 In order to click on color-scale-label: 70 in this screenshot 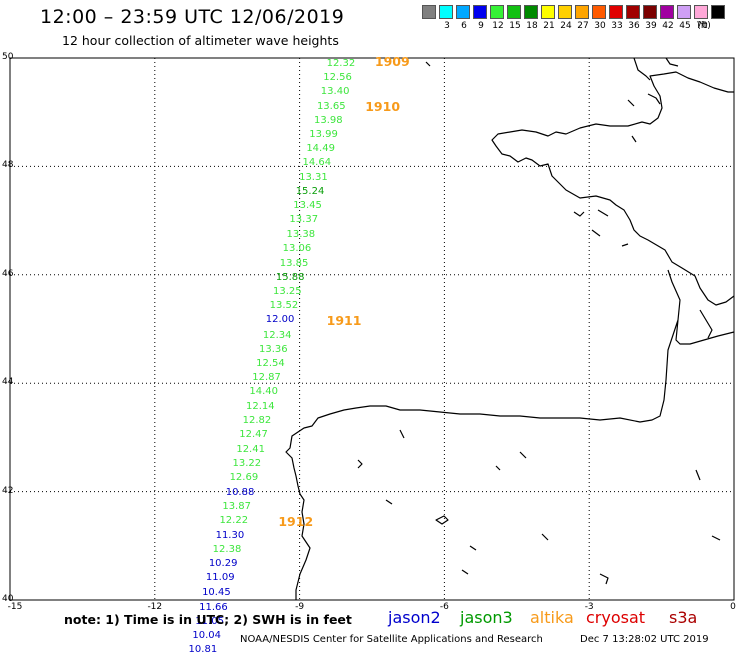, I will do `click(702, 26)`.